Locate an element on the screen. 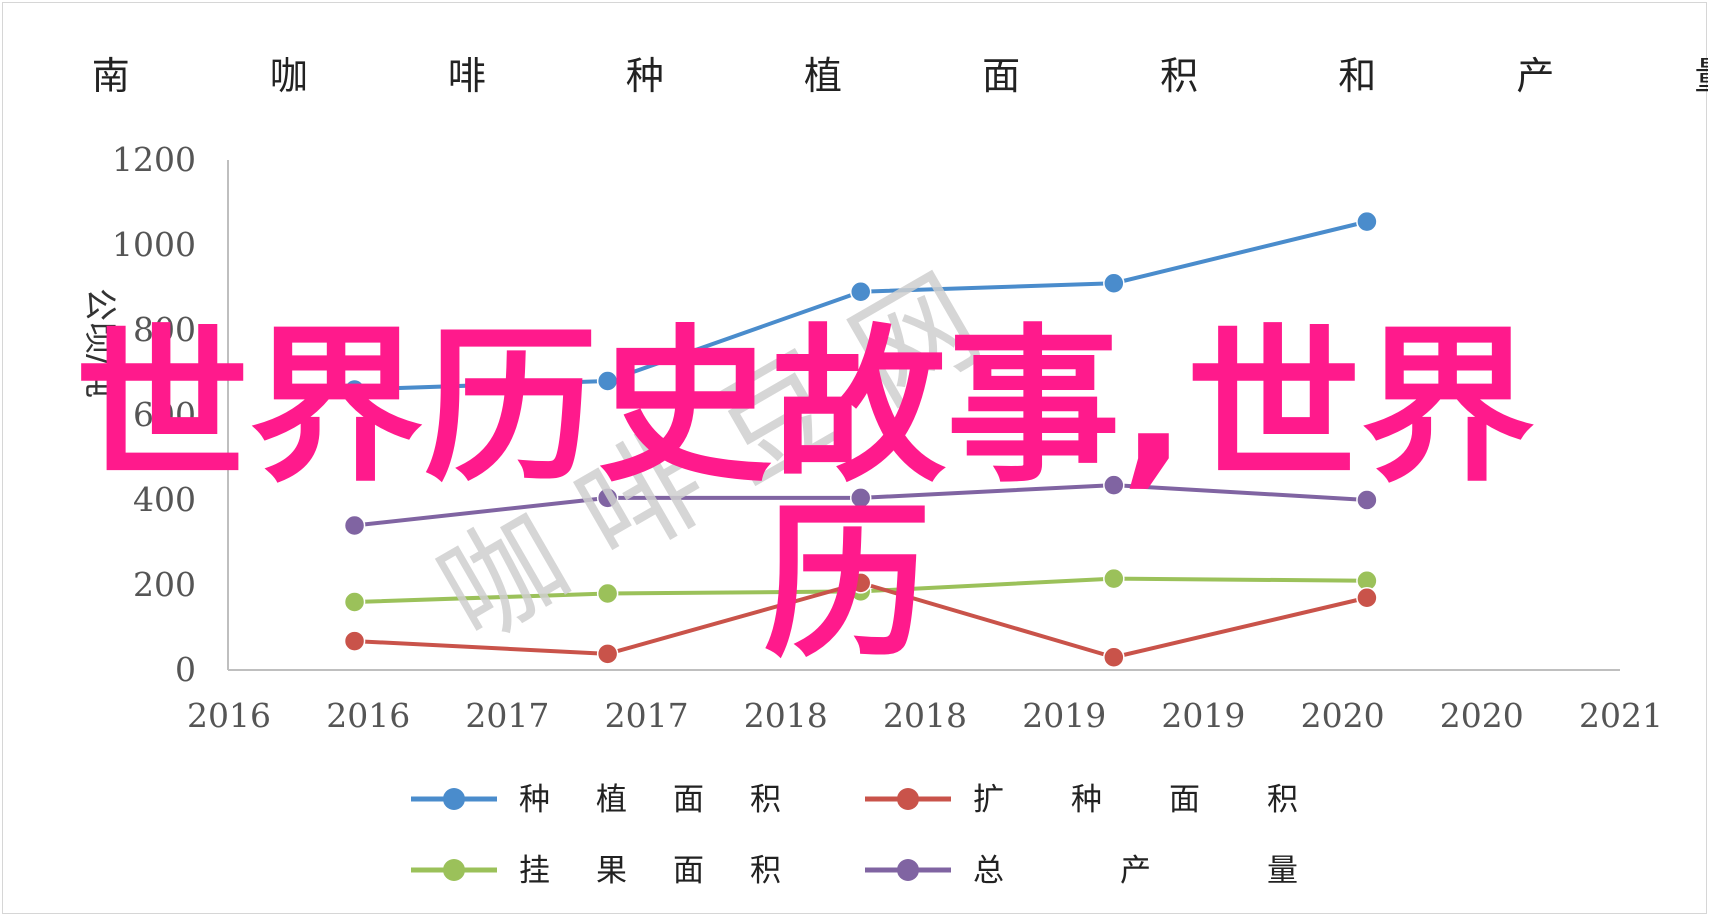  x-tick-label: 2021 is located at coordinates (1621, 715).